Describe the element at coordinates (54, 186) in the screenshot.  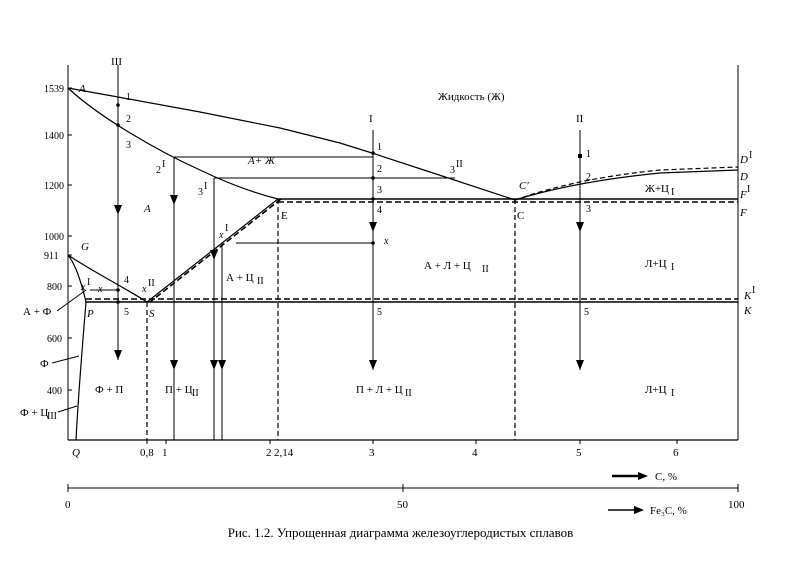
I see `y-tick-1200: 1200` at that location.